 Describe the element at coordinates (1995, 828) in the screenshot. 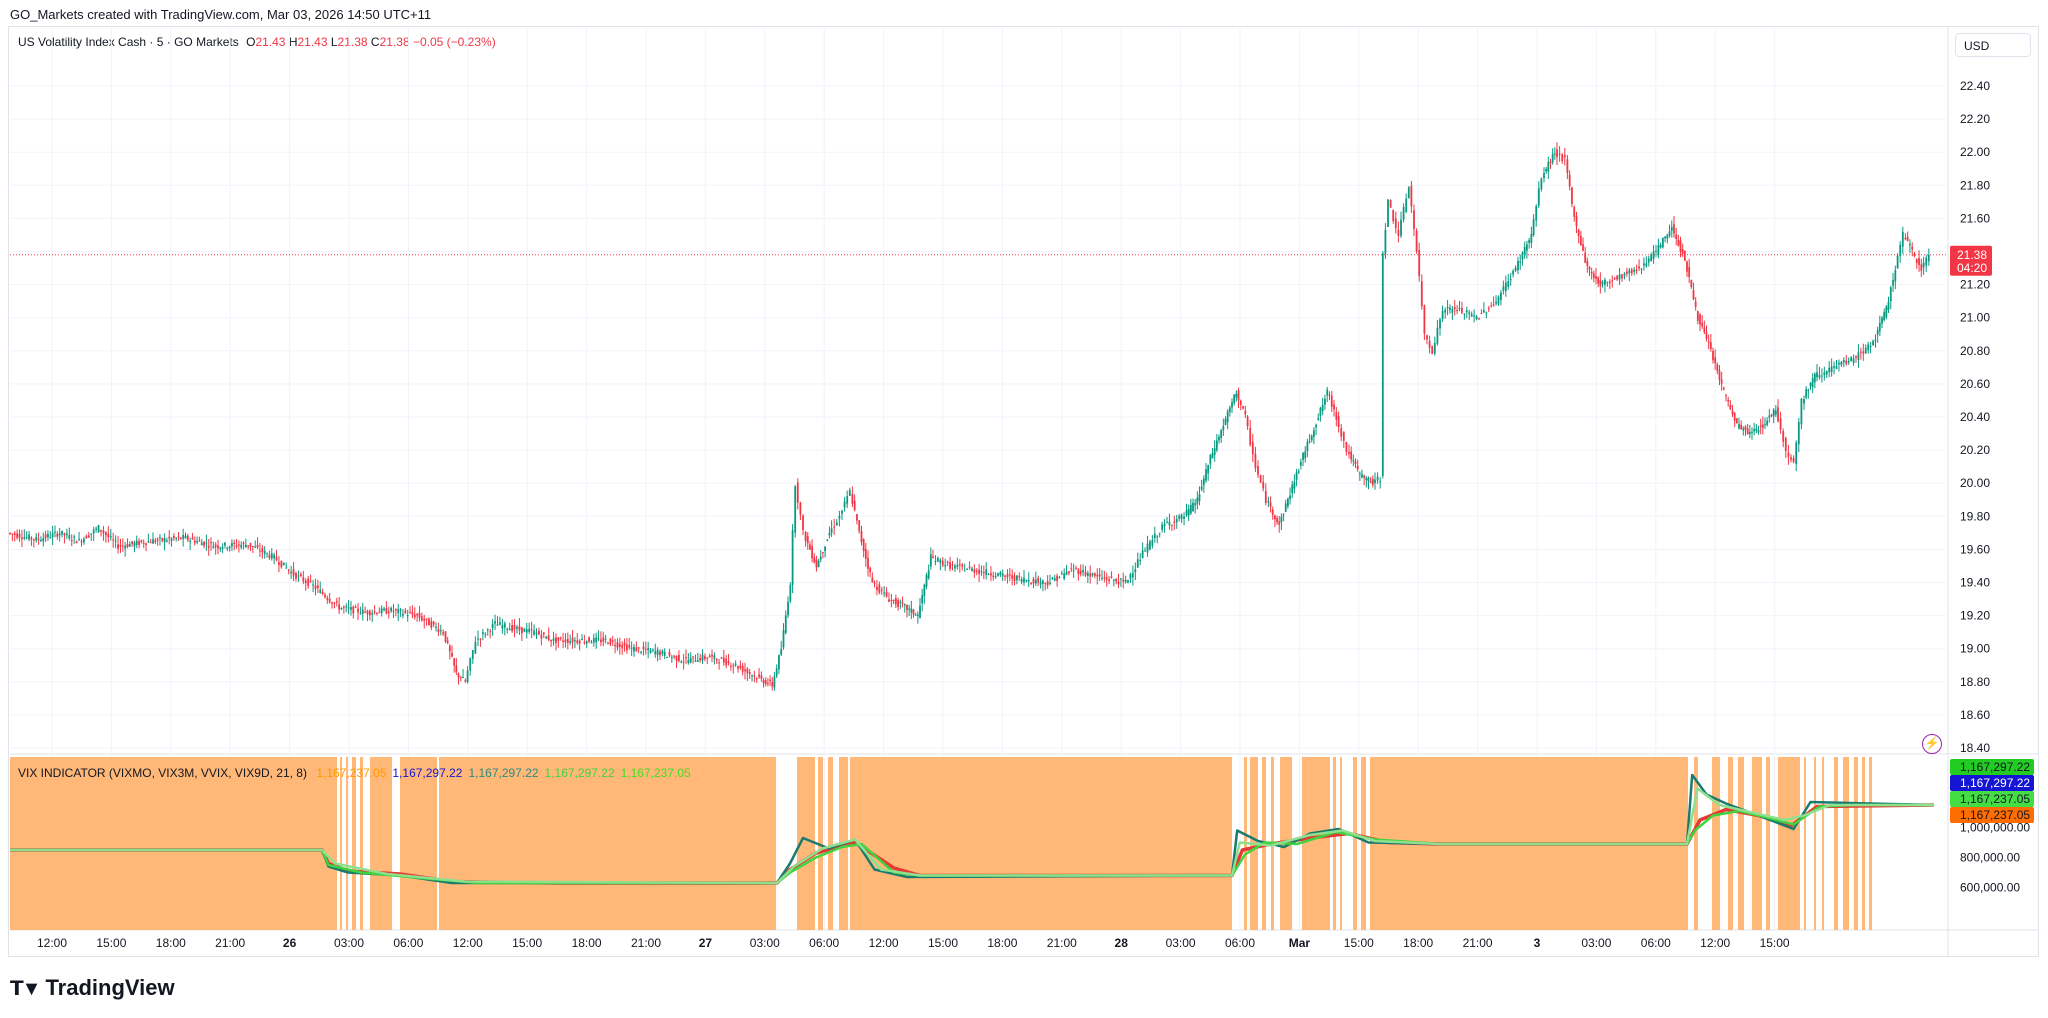

I see `indicator-tick-label: 1,000,000.00` at that location.